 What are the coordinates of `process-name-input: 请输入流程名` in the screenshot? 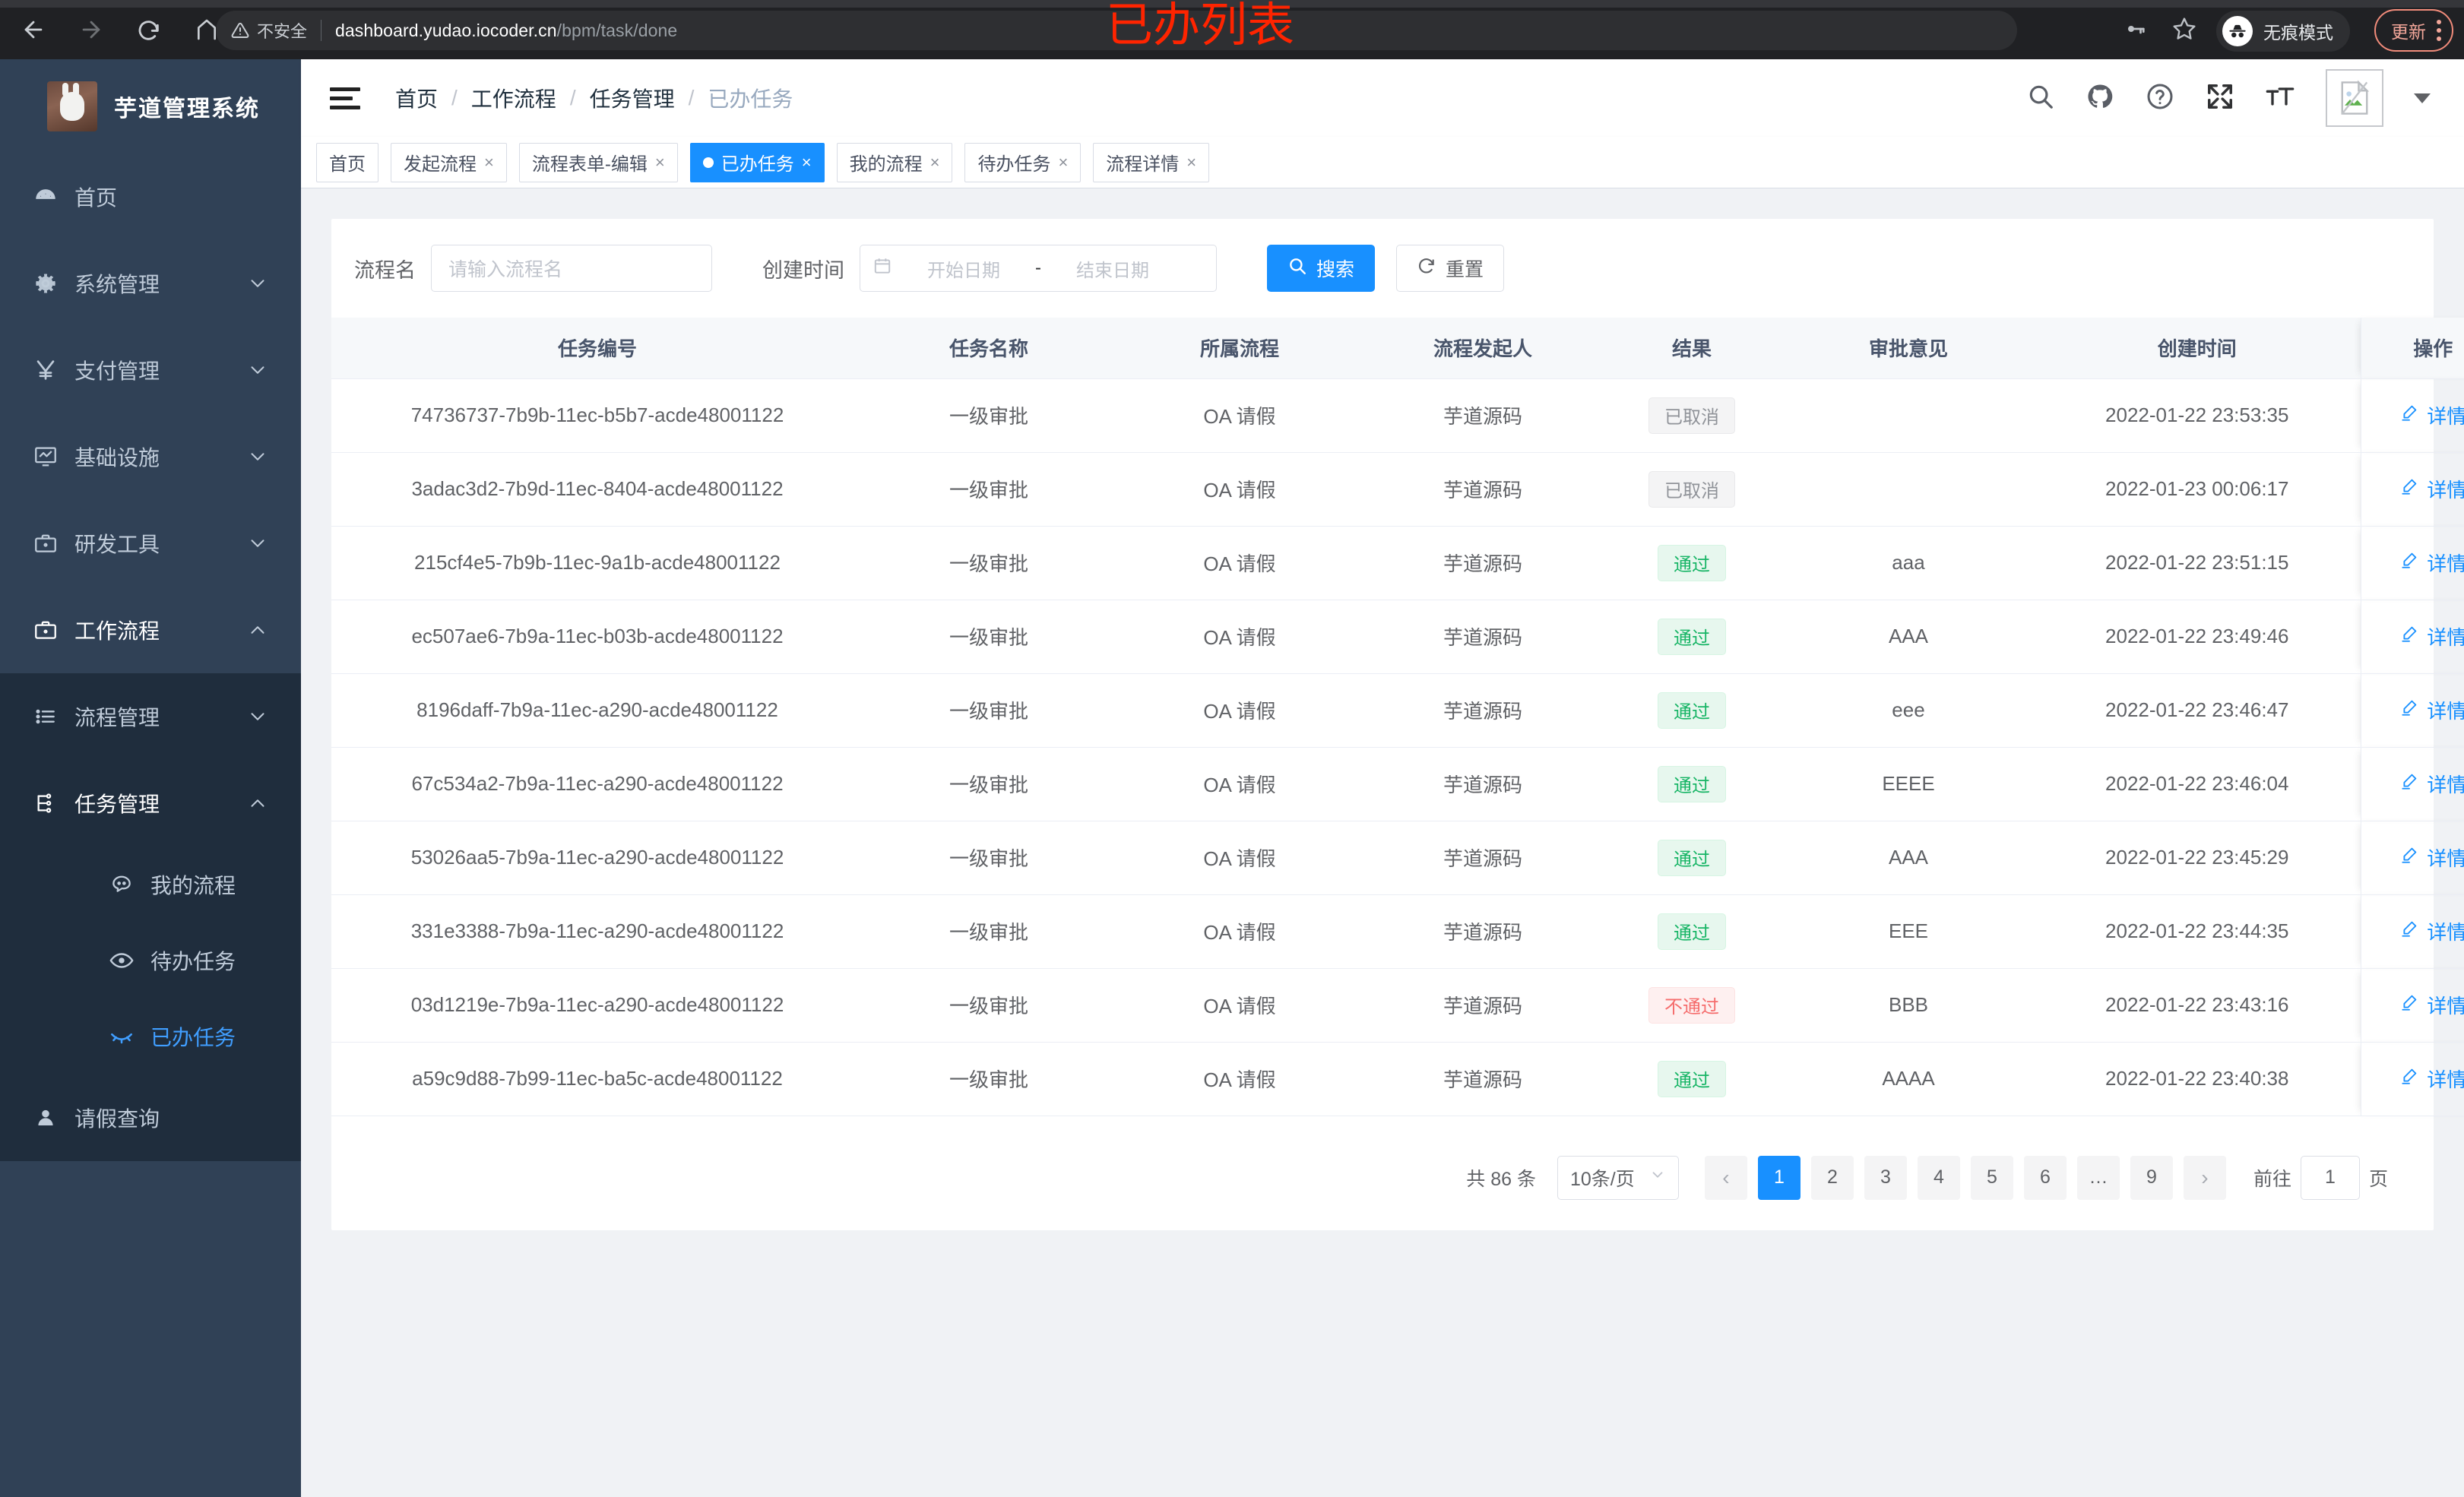 It's located at (571, 268).